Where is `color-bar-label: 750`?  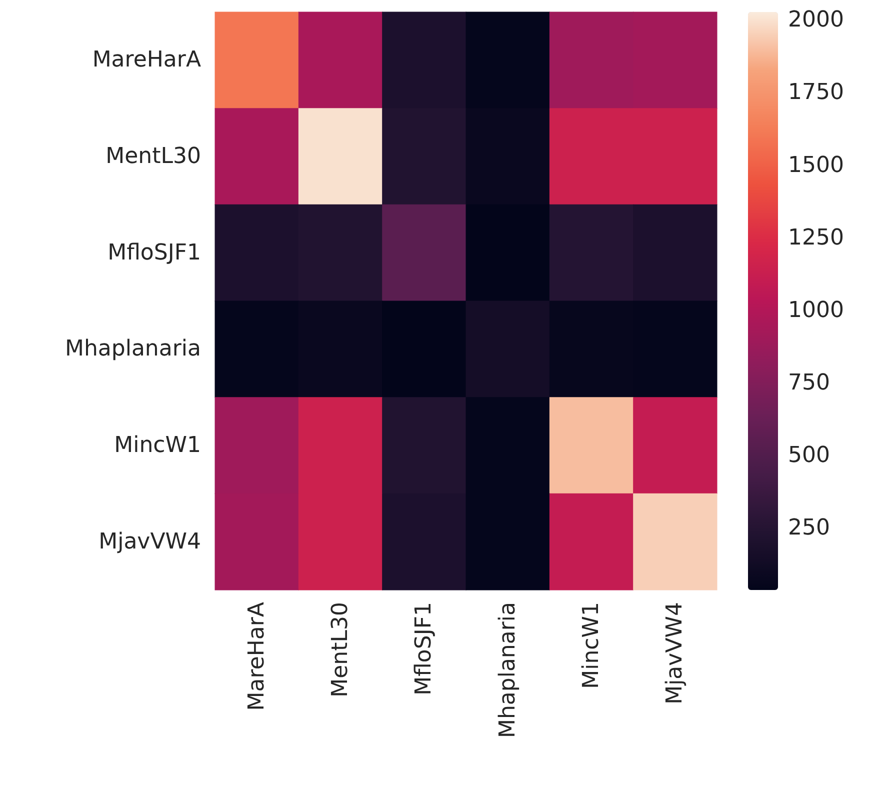 color-bar-label: 750 is located at coordinates (809, 383).